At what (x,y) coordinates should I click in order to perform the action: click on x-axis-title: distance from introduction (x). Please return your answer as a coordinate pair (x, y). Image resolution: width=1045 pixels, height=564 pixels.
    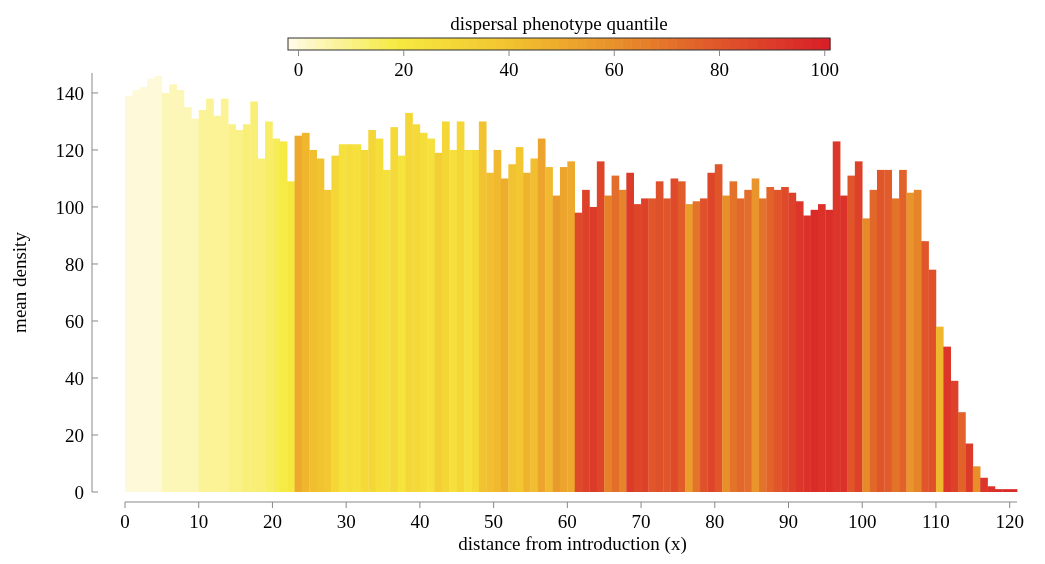
    Looking at the image, I should click on (572, 544).